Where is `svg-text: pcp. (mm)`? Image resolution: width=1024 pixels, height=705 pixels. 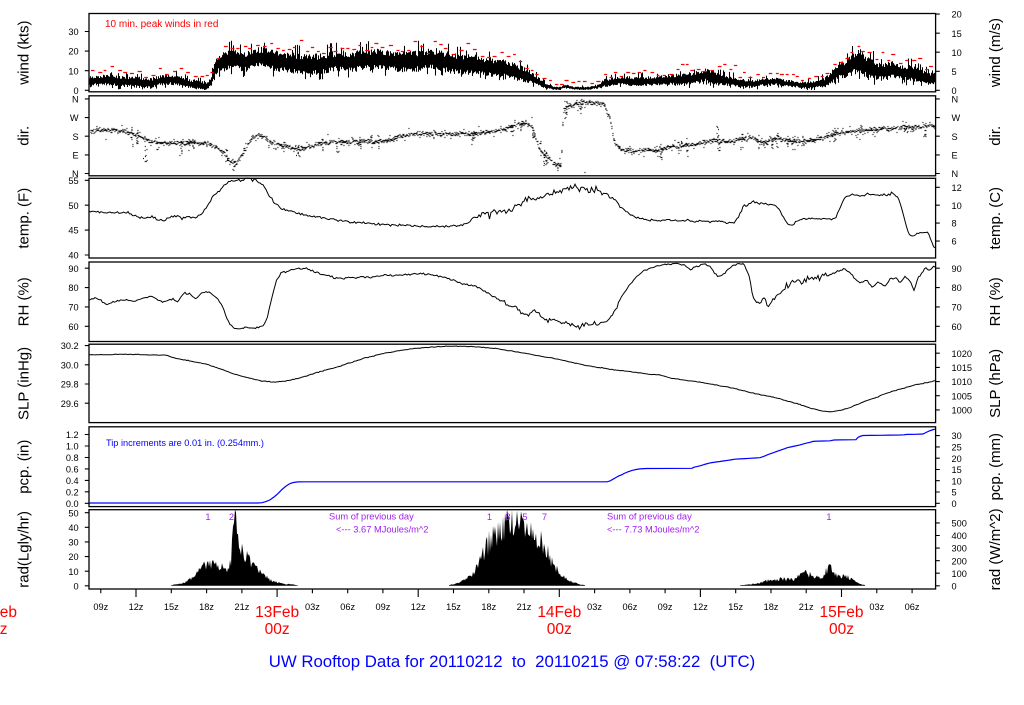 svg-text: pcp. (mm) is located at coordinates (995, 467).